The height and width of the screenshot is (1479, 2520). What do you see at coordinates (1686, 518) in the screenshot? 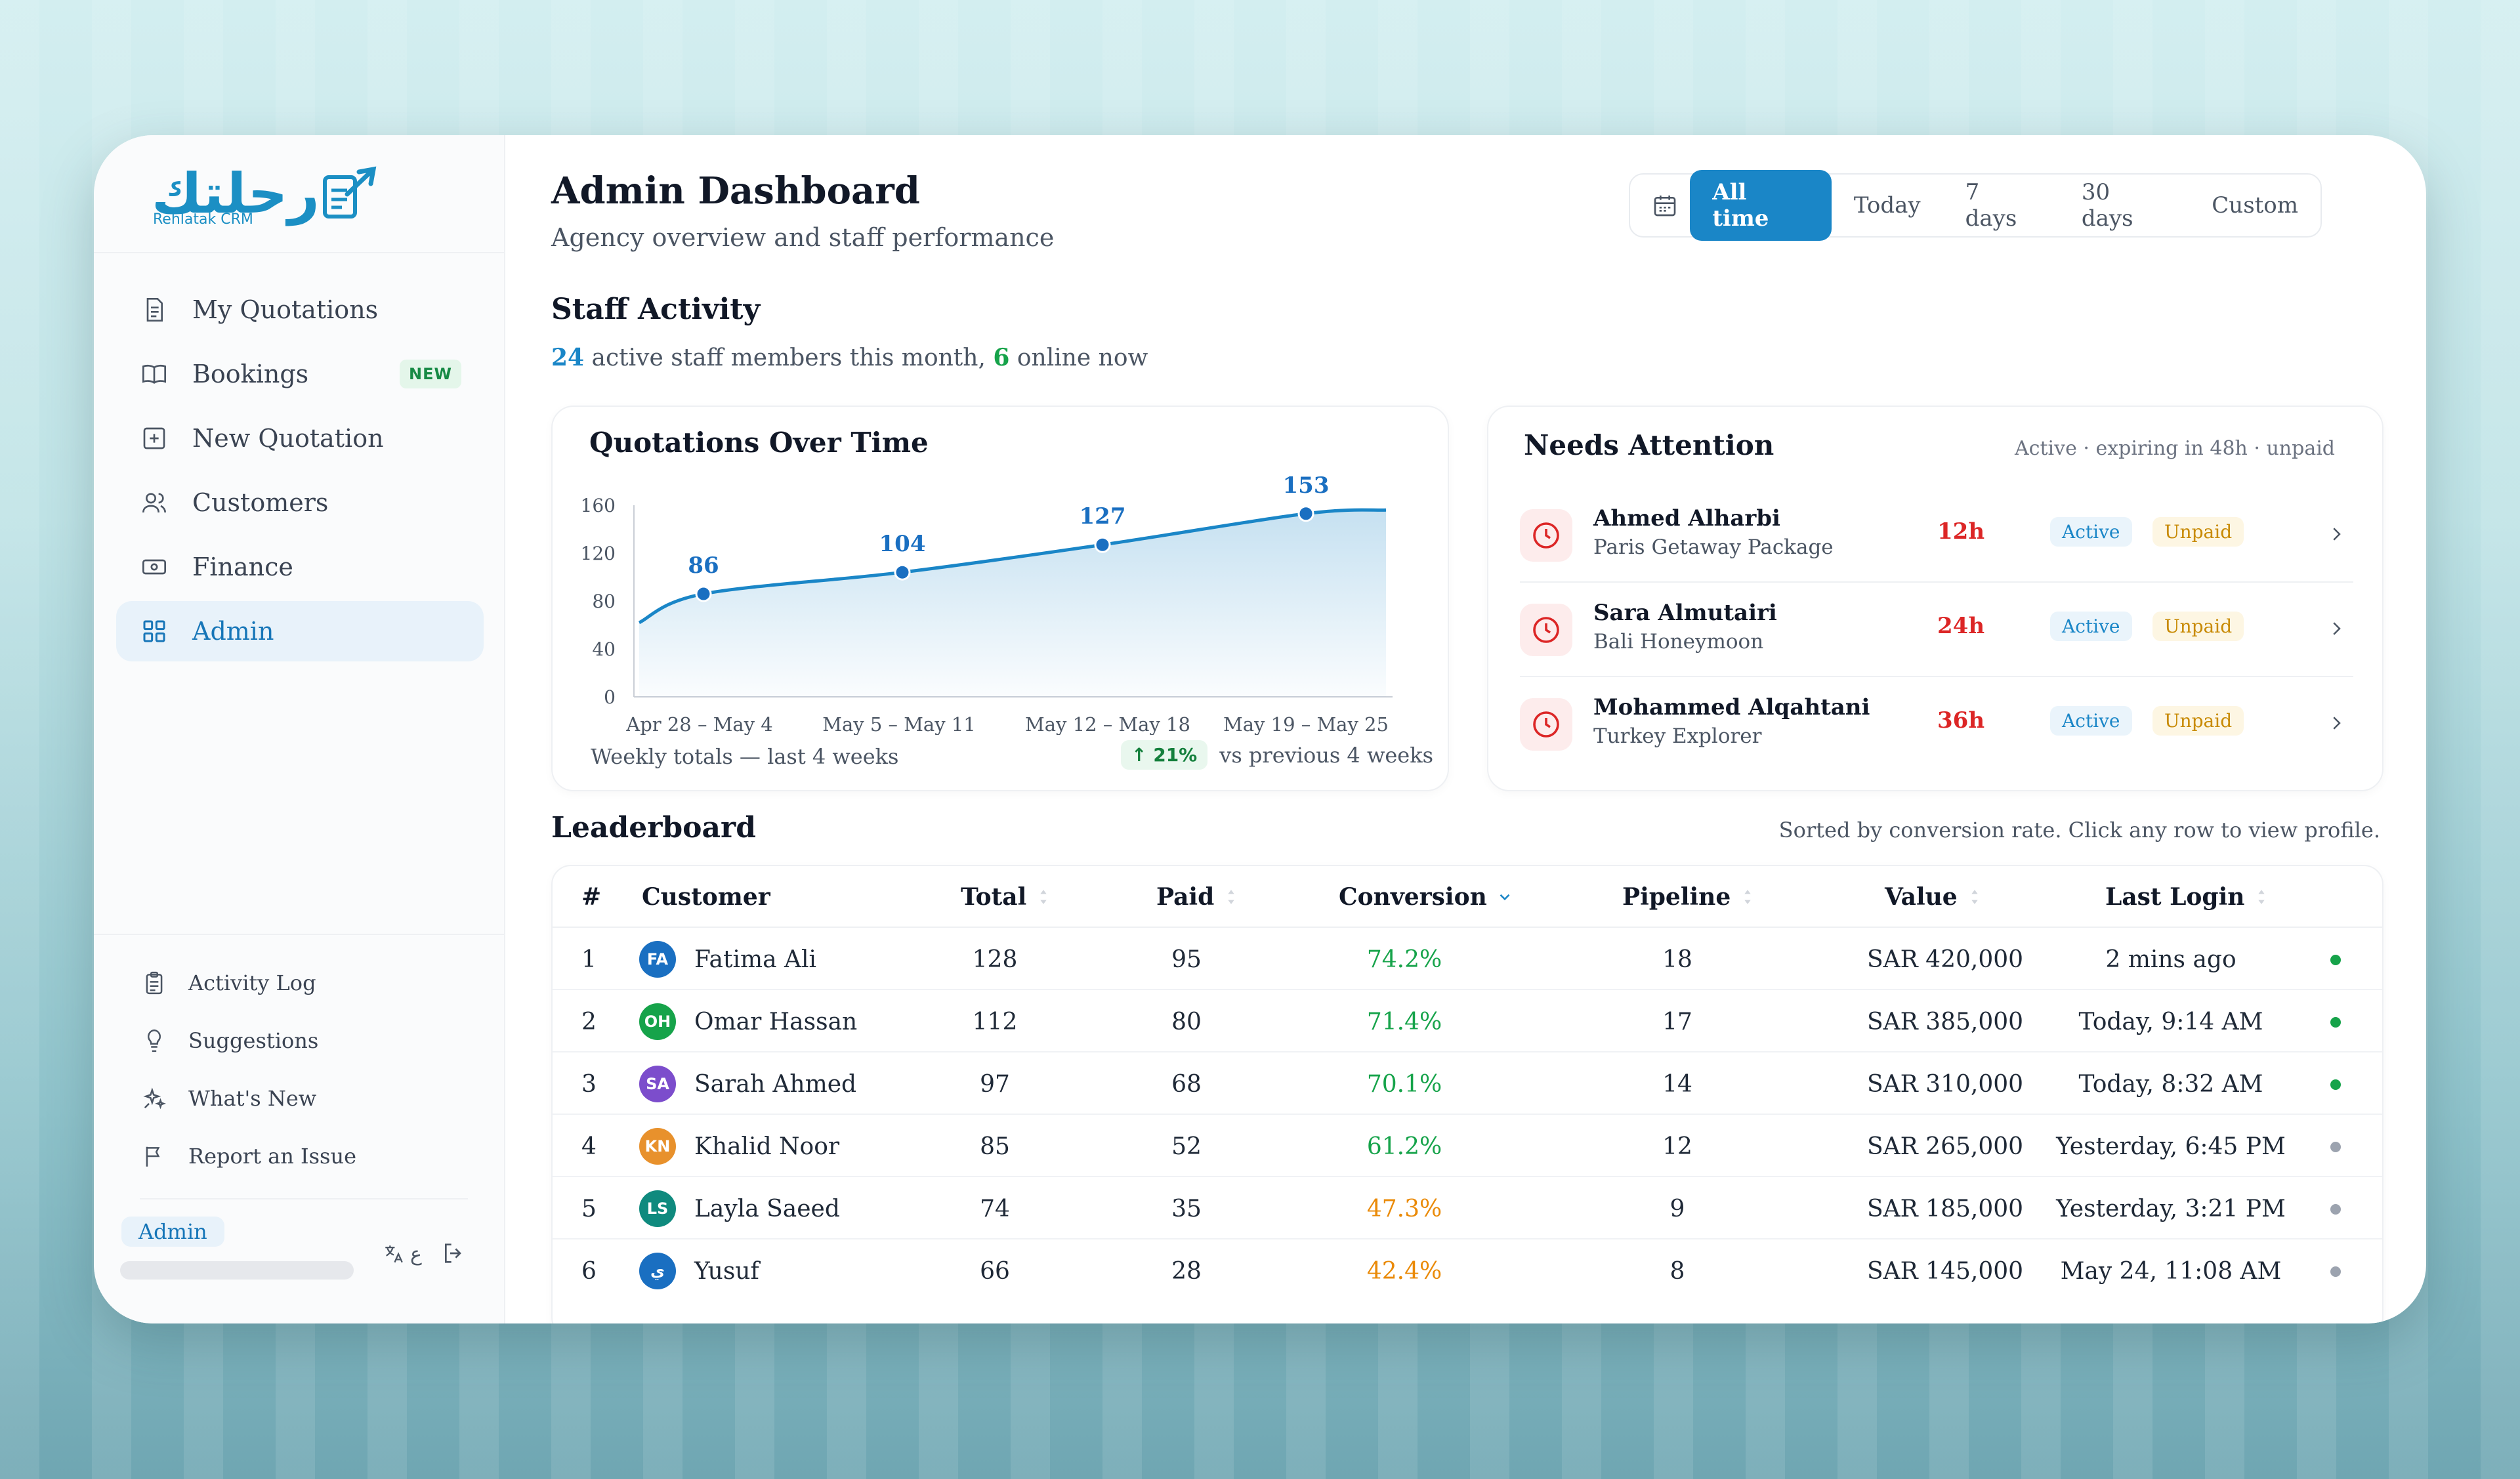
I see `attention-customer-name: Ahmed Alharbi` at bounding box center [1686, 518].